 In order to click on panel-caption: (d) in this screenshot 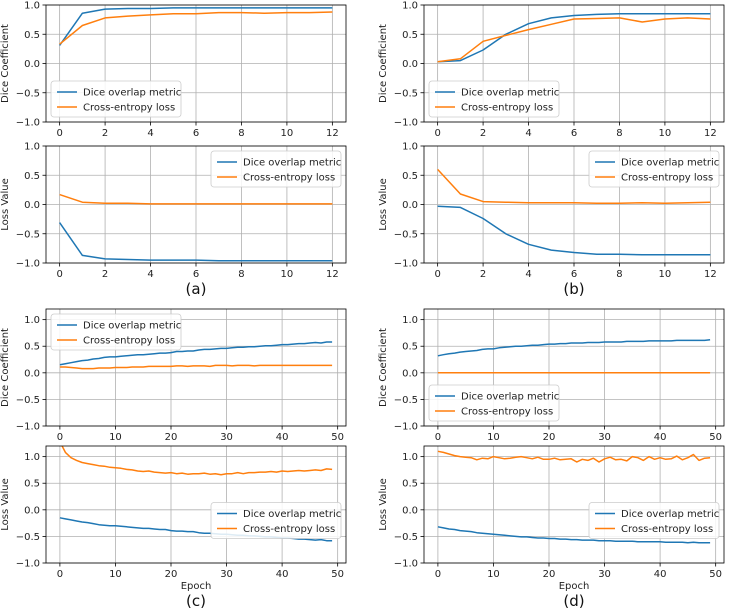, I will do `click(573, 601)`.